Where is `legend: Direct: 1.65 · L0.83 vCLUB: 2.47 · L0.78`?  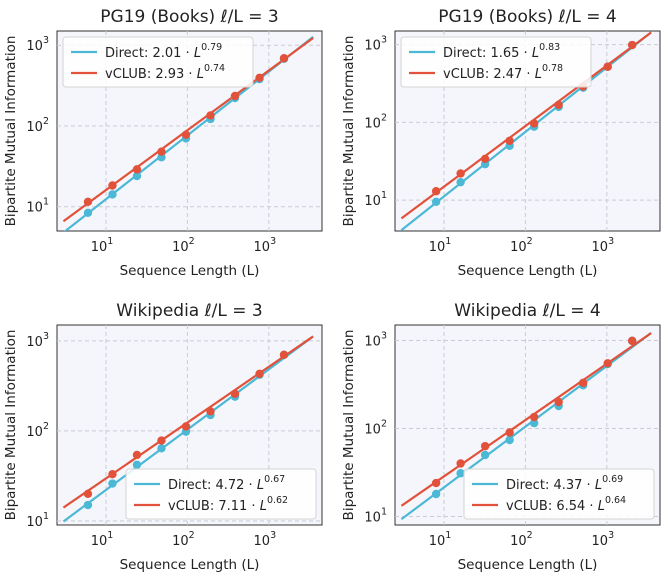 legend: Direct: 1.65 · L0.83 vCLUB: 2.47 · L0.78 is located at coordinates (496, 62).